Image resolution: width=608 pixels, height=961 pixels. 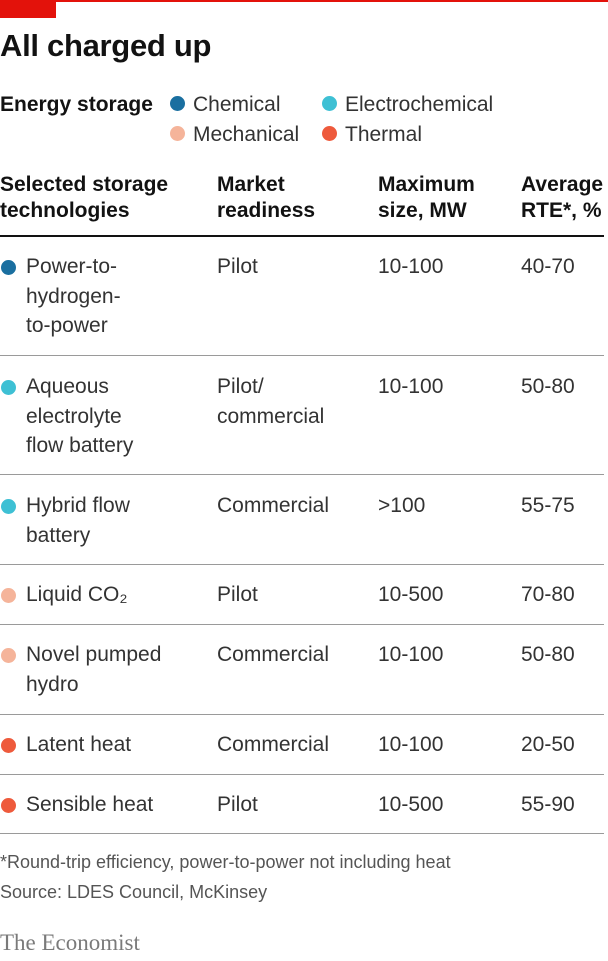 I want to click on header-rule, so click(x=302, y=236).